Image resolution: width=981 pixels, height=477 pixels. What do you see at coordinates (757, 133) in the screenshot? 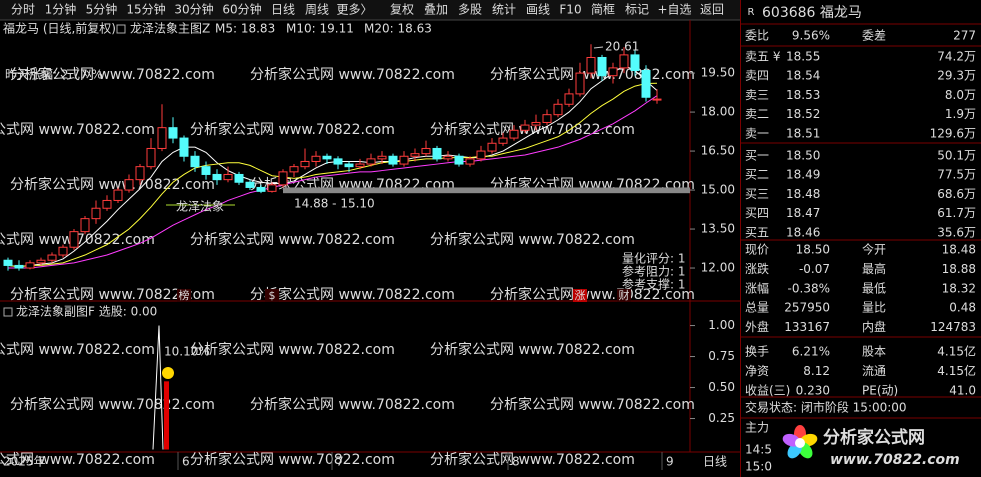
I see `order-label: 卖一` at bounding box center [757, 133].